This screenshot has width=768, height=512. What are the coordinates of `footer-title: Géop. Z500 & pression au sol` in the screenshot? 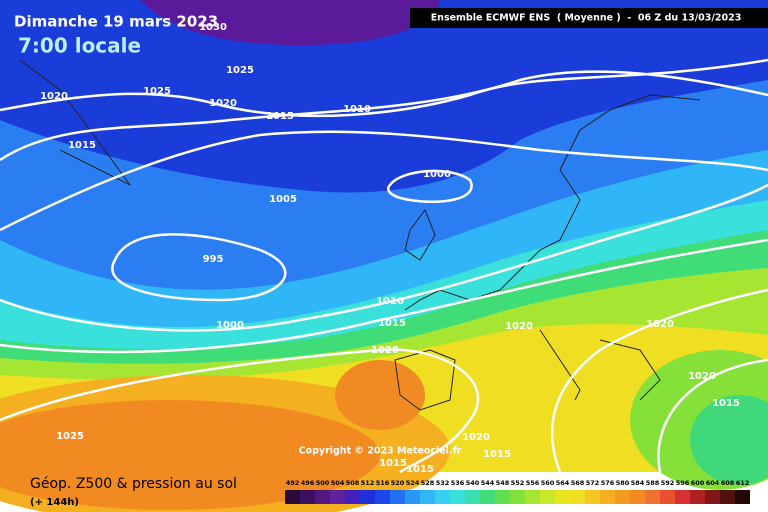 It's located at (133, 484).